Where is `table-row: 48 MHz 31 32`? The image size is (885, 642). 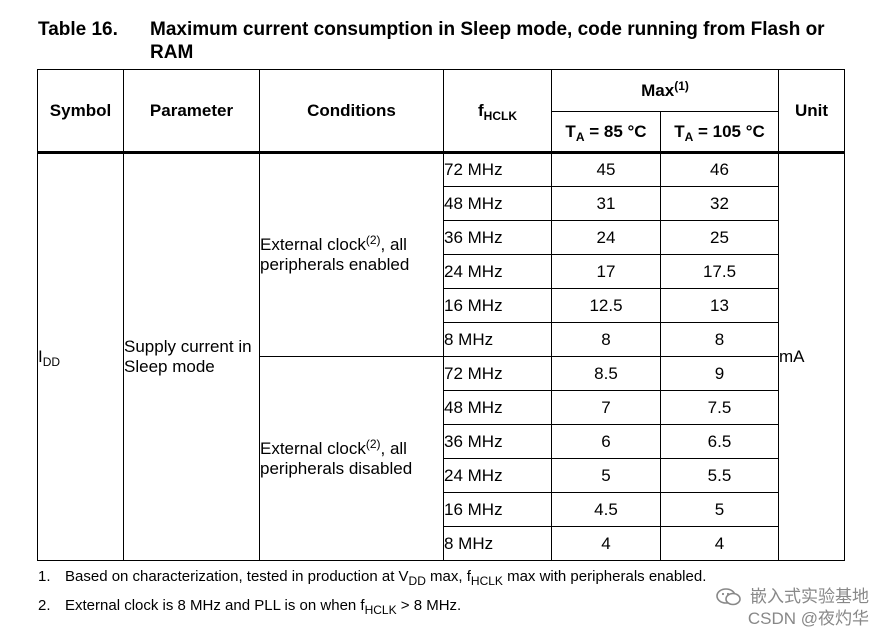
table-row: 48 MHz 31 32 is located at coordinates (441, 203).